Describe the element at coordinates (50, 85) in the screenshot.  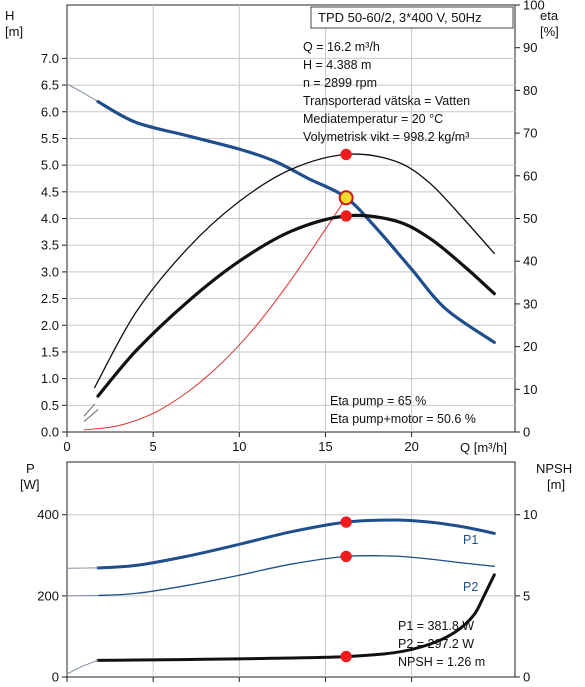
I see `y-tick-label: 6.5` at that location.